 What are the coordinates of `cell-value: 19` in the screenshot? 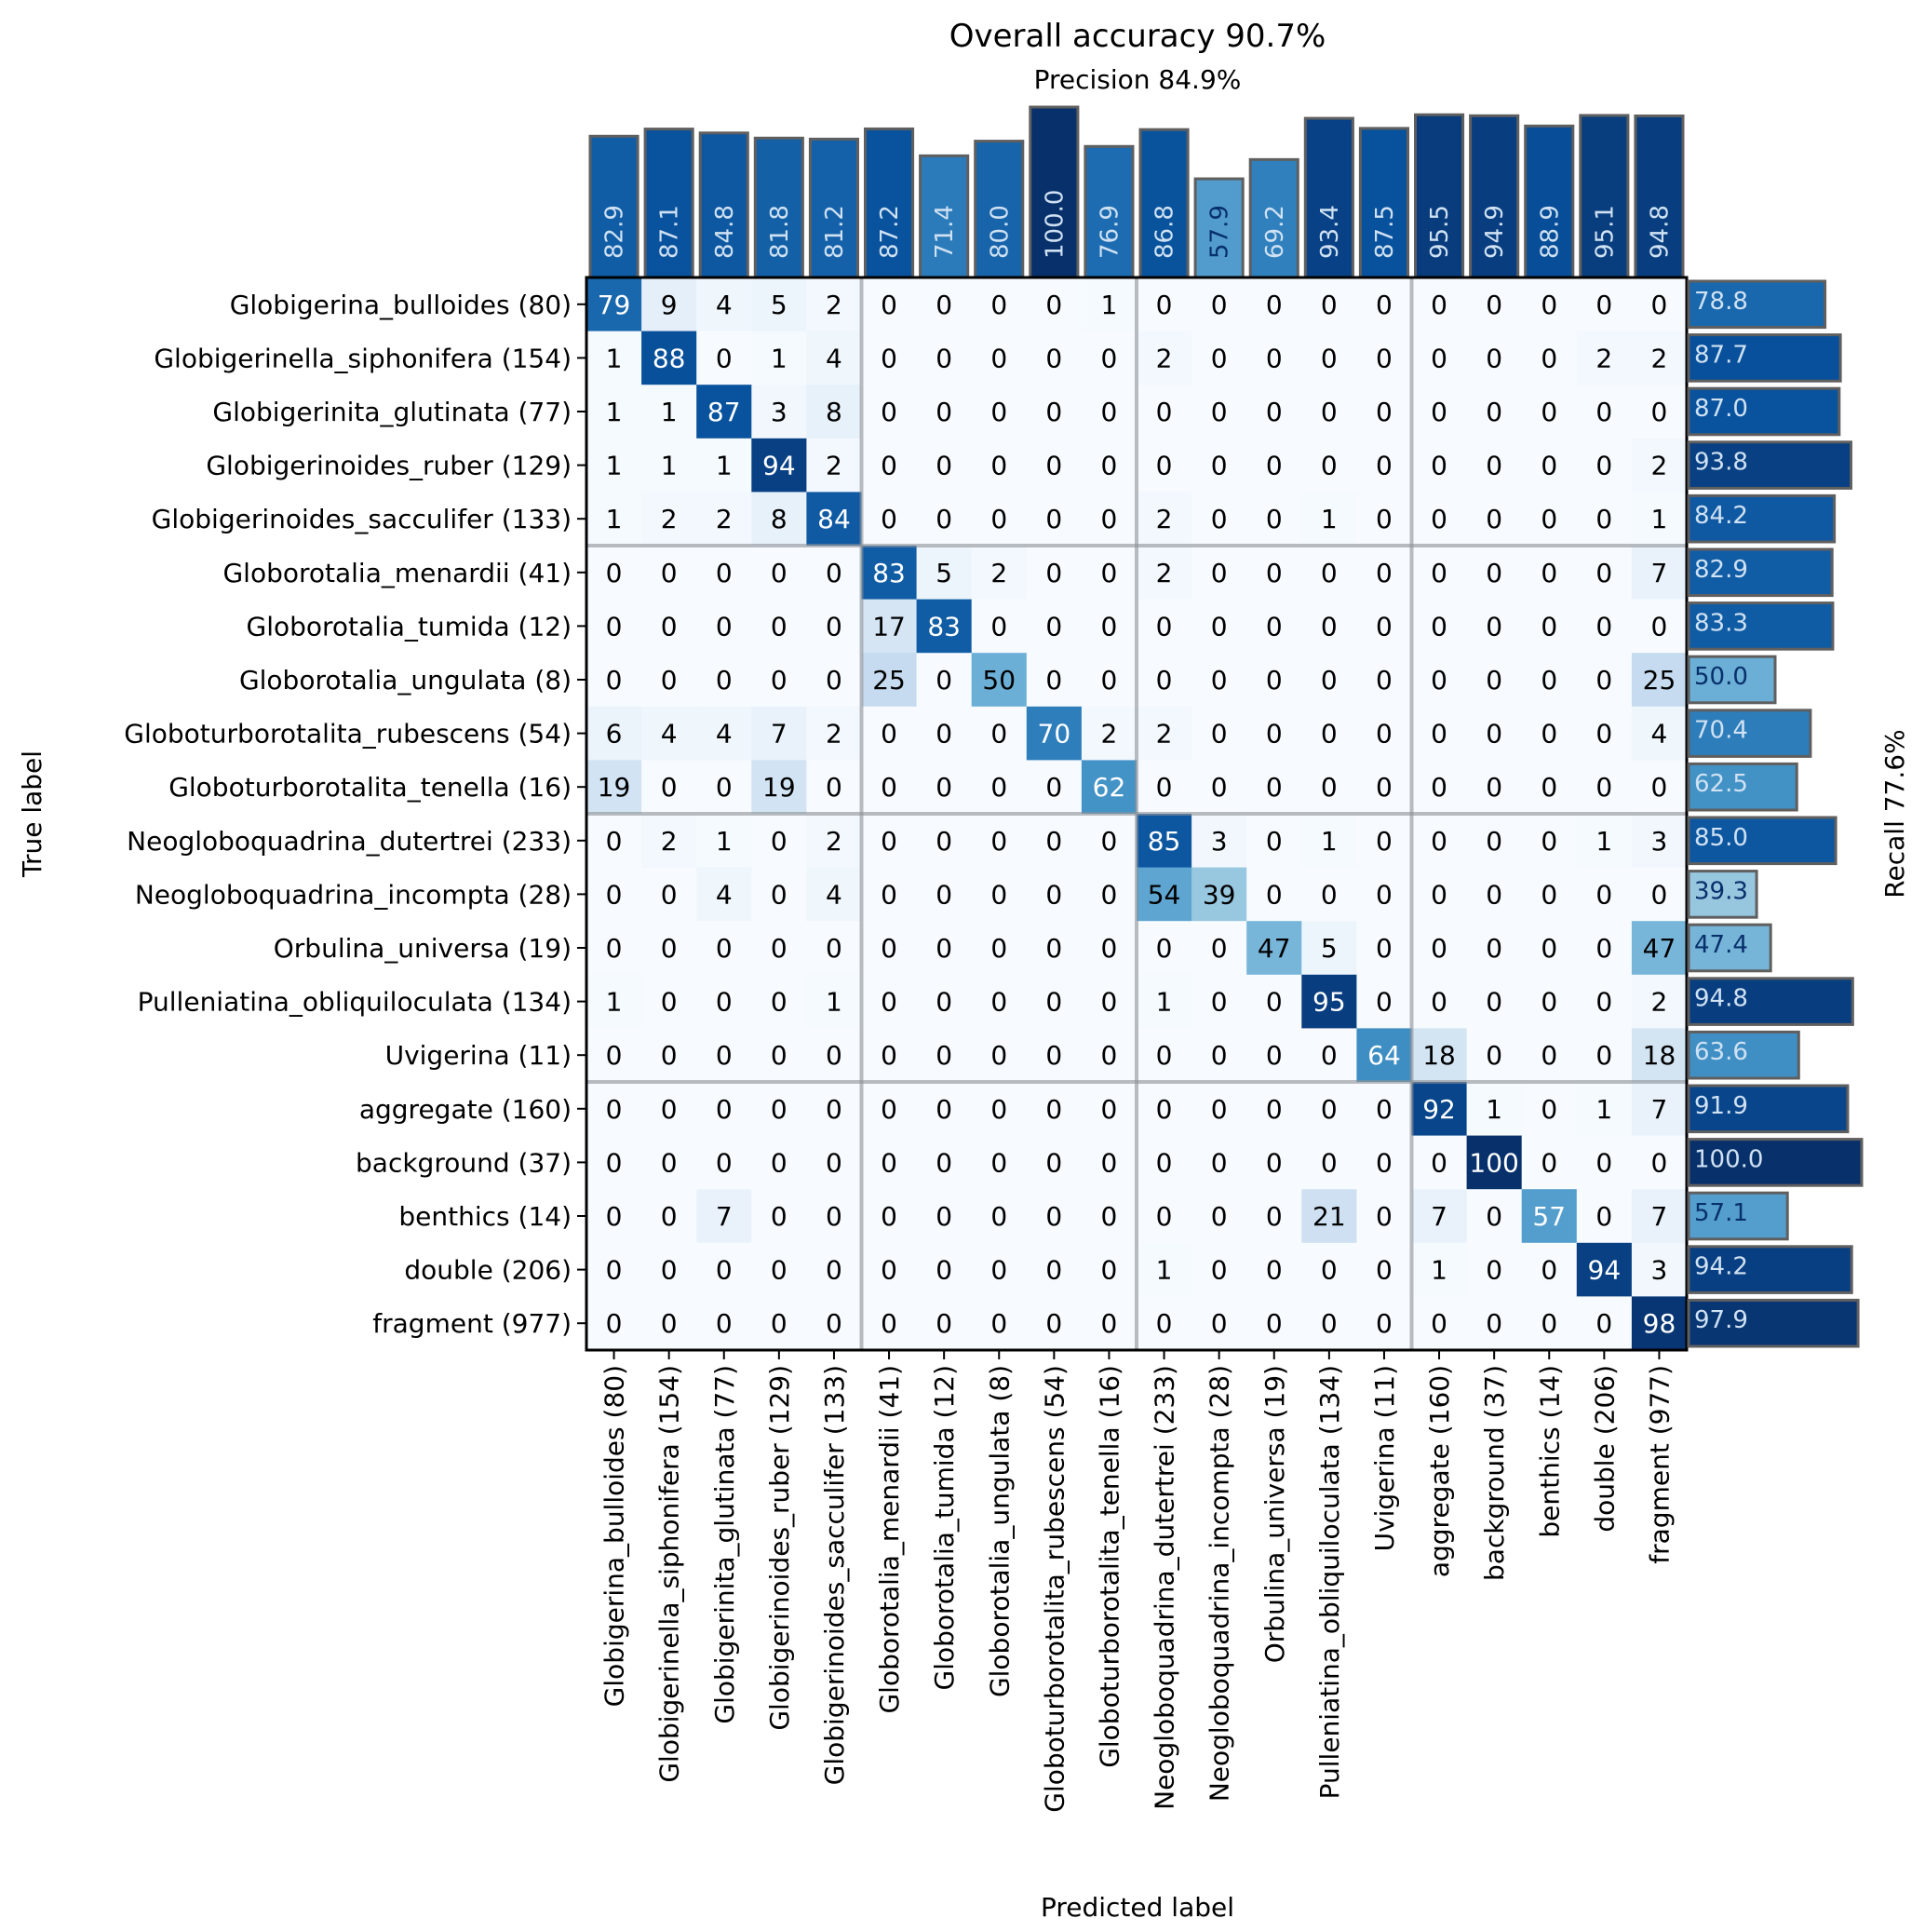 It's located at (779, 787).